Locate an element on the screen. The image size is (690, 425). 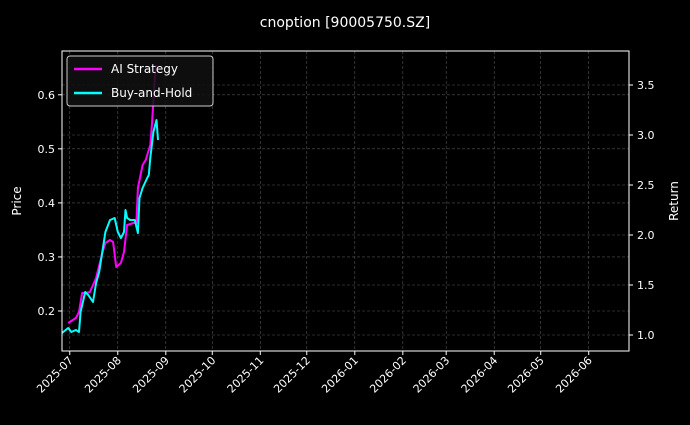
x-tick-label: 2026-03 is located at coordinates (432, 375).